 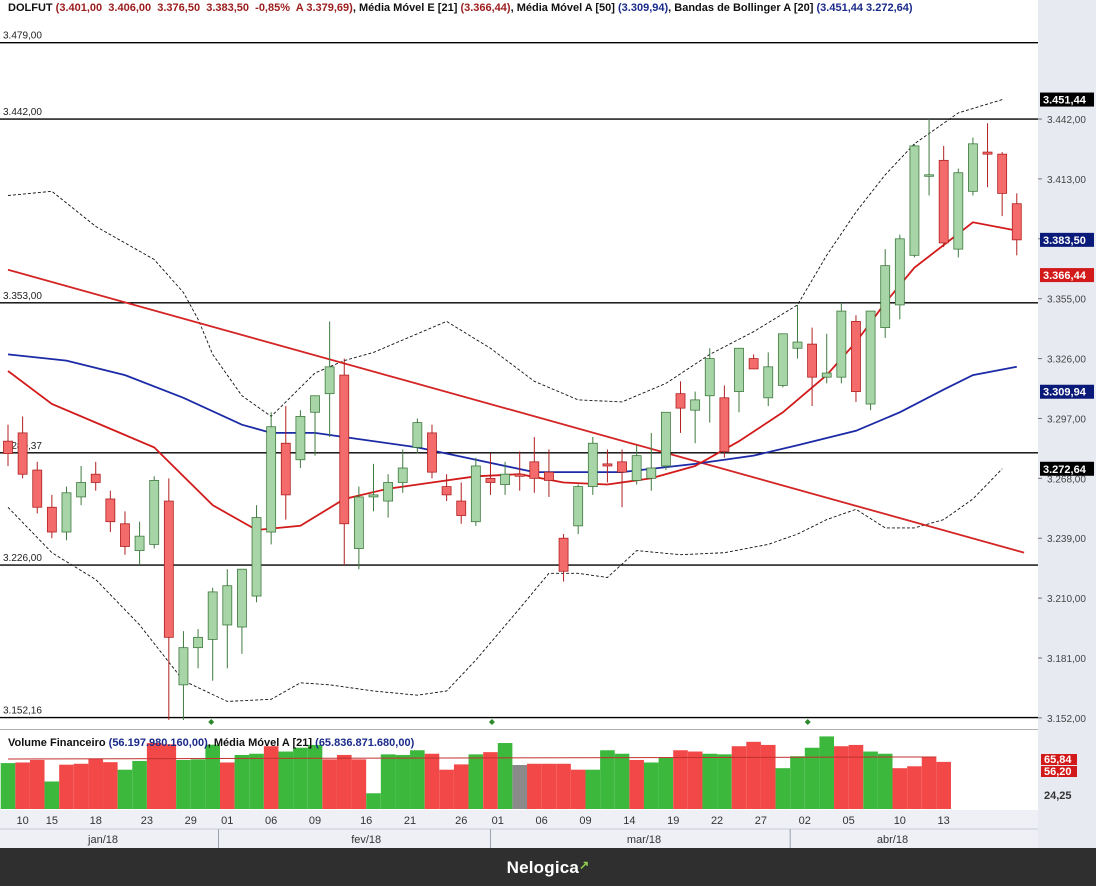 What do you see at coordinates (52, 821) in the screenshot?
I see `day-label: 15` at bounding box center [52, 821].